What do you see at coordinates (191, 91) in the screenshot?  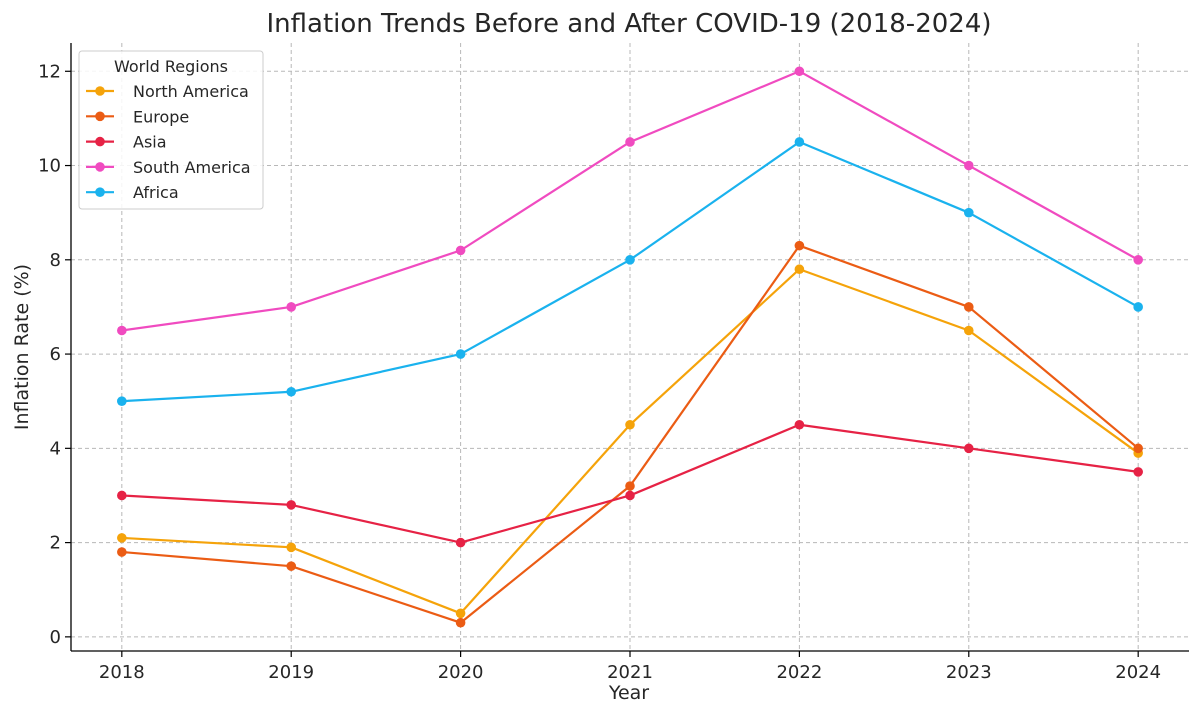 I see `legend-label: North America` at bounding box center [191, 91].